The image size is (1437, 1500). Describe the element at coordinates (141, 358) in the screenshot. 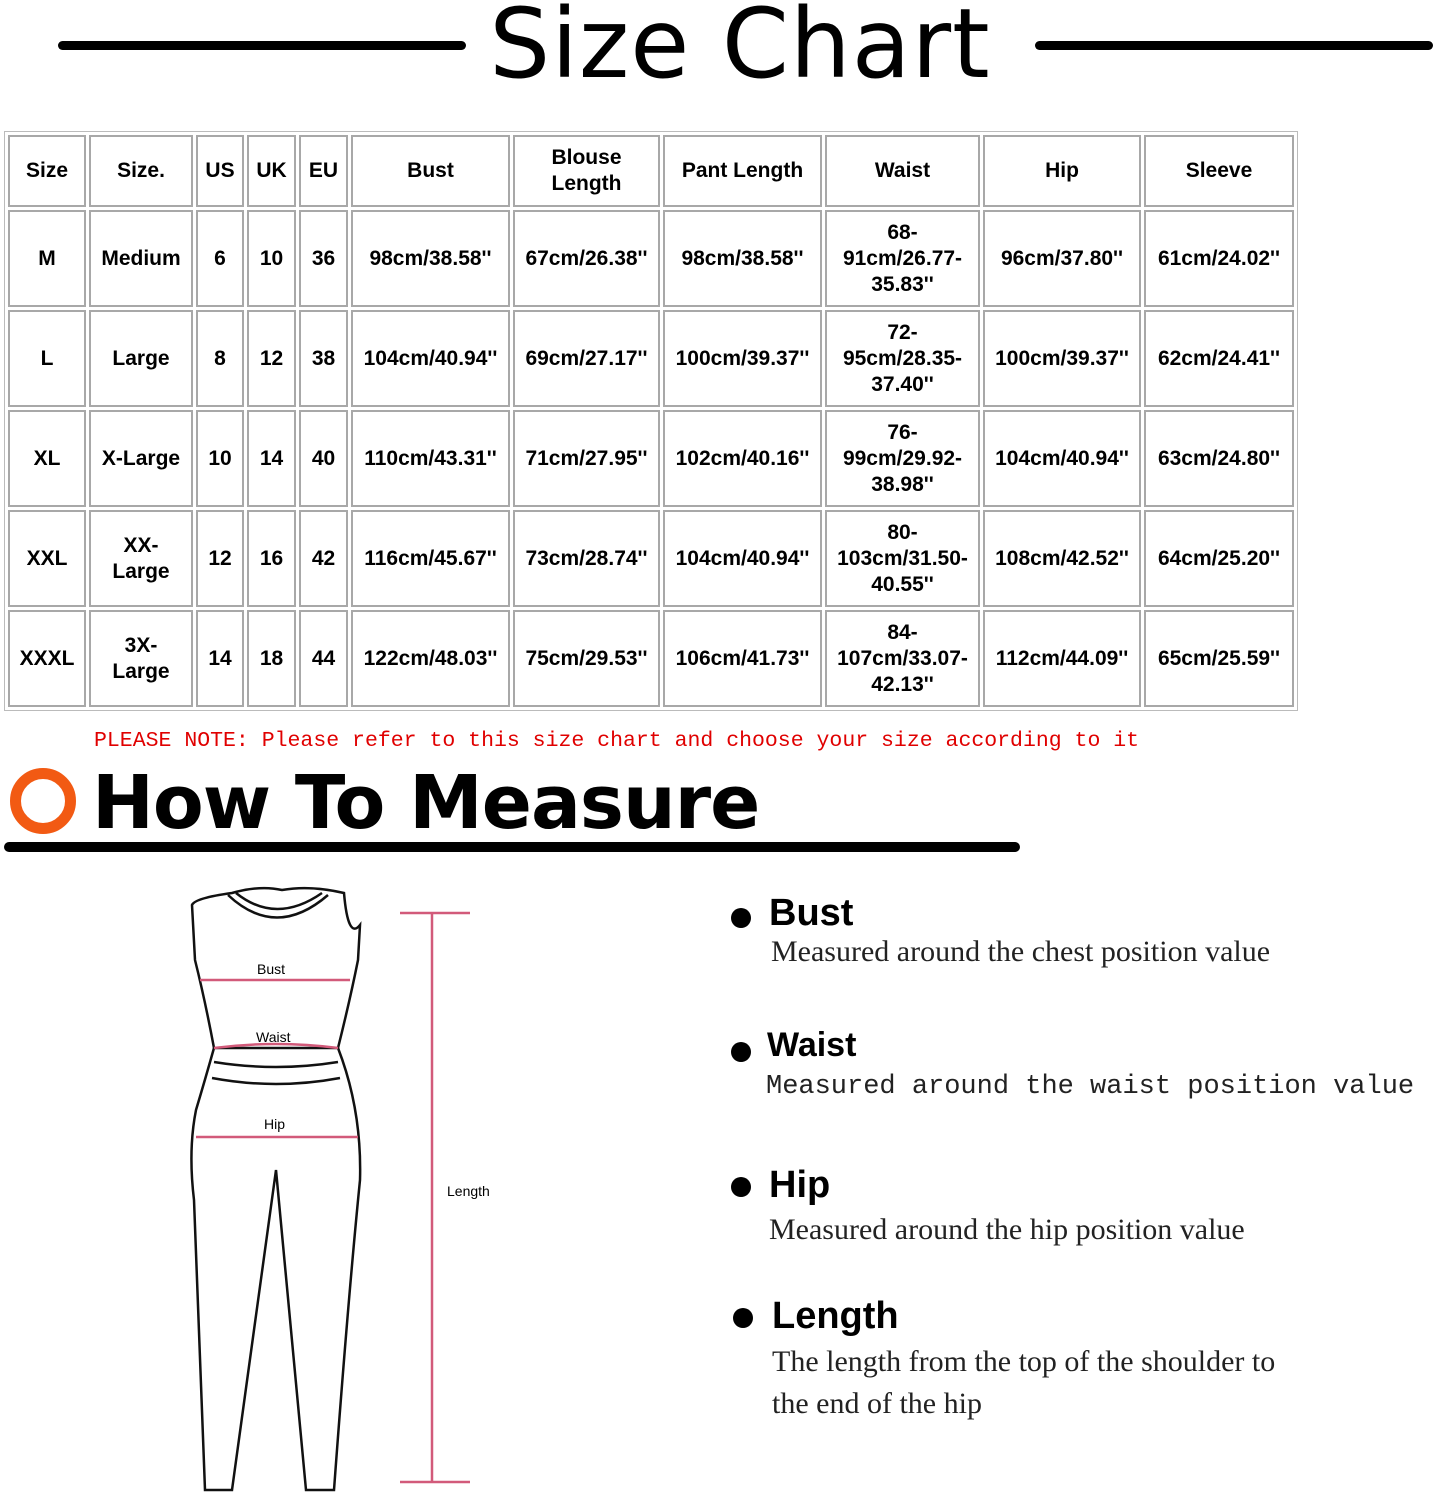

I see `table-cell: Large` at that location.